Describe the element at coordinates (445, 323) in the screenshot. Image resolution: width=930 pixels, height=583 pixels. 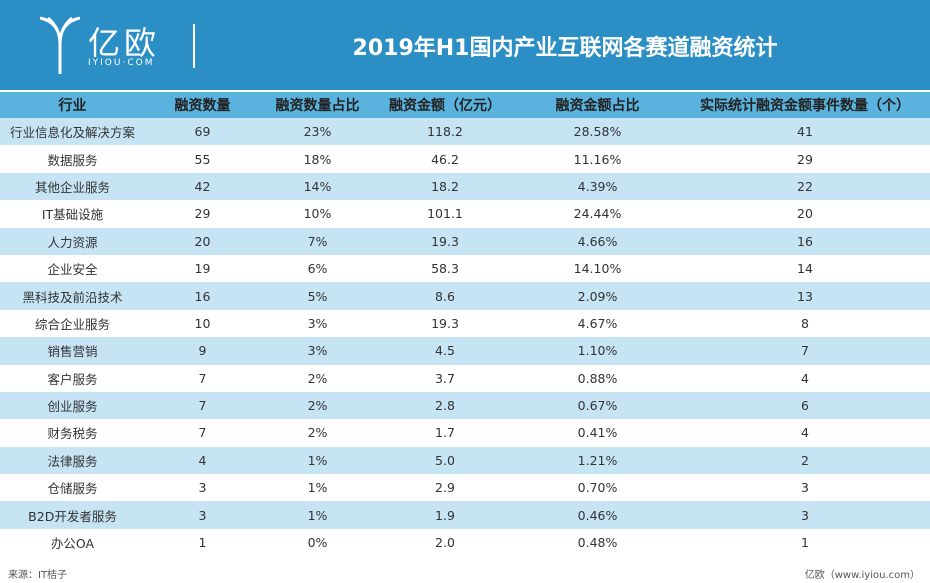
I see `table-cell: 19.3` at that location.